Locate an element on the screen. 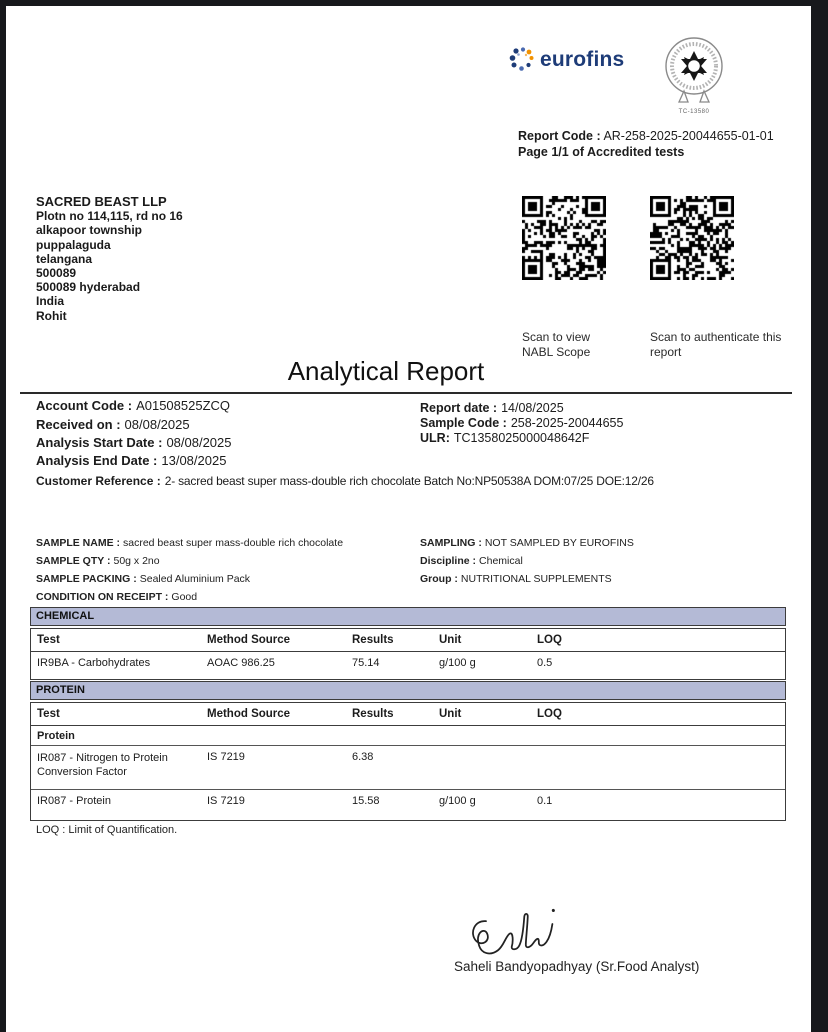  sample-code-line: Sample Code :258-2025-20044655 is located at coordinates (521, 423).